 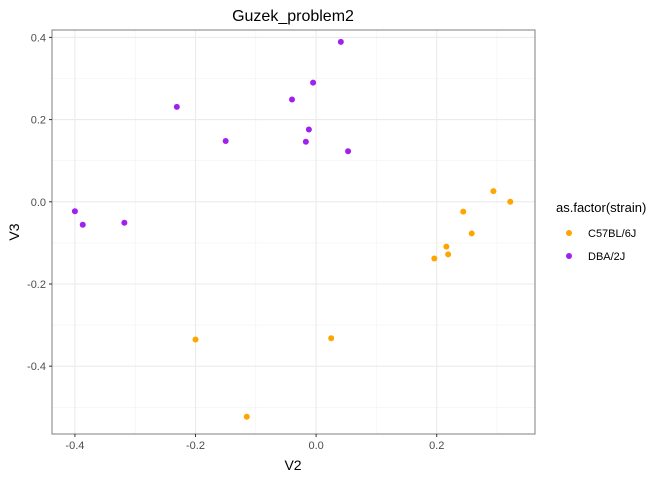 I want to click on y-tick-label: 0.4, so click(x=38, y=38).